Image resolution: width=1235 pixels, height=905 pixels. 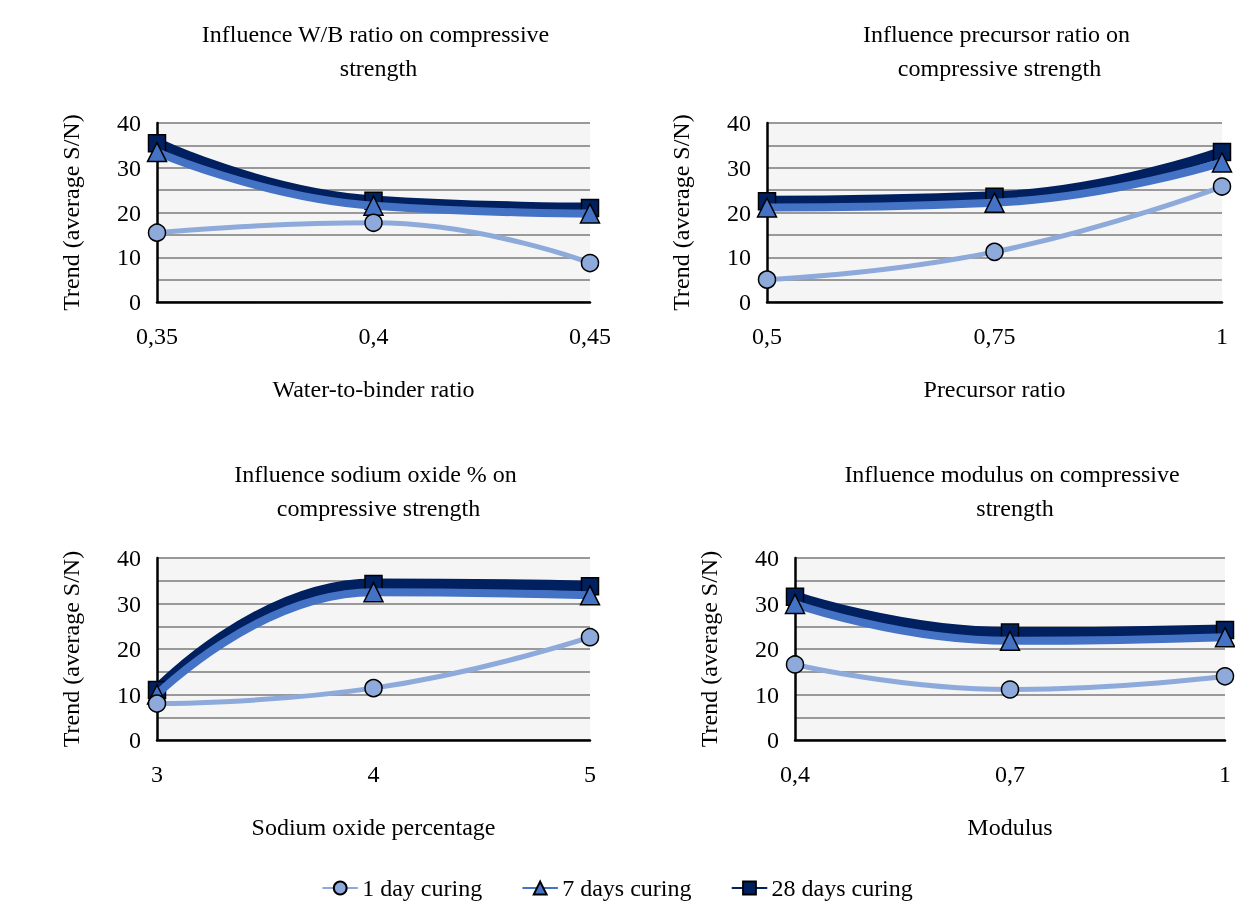 I want to click on x-tick-label: 4, so click(x=373, y=774).